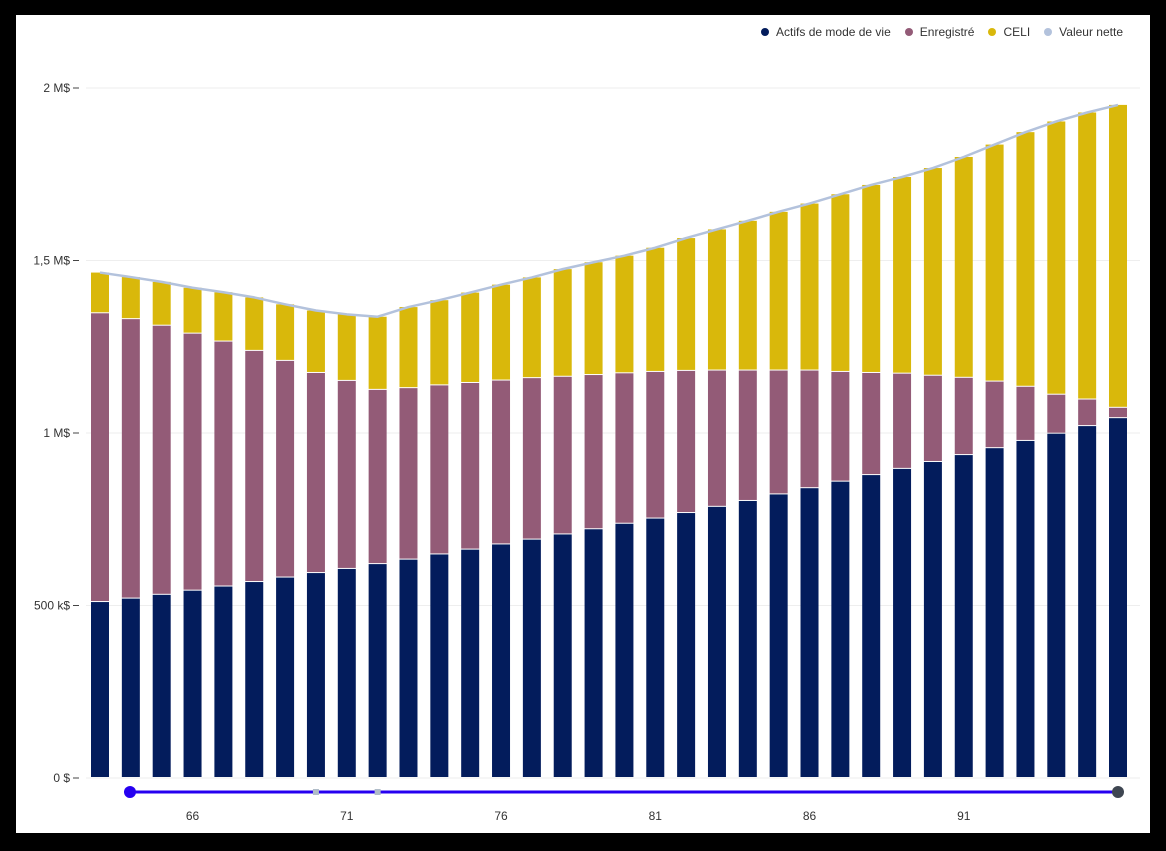  Describe the element at coordinates (130, 792) in the screenshot. I see `slider-start-handle` at that location.